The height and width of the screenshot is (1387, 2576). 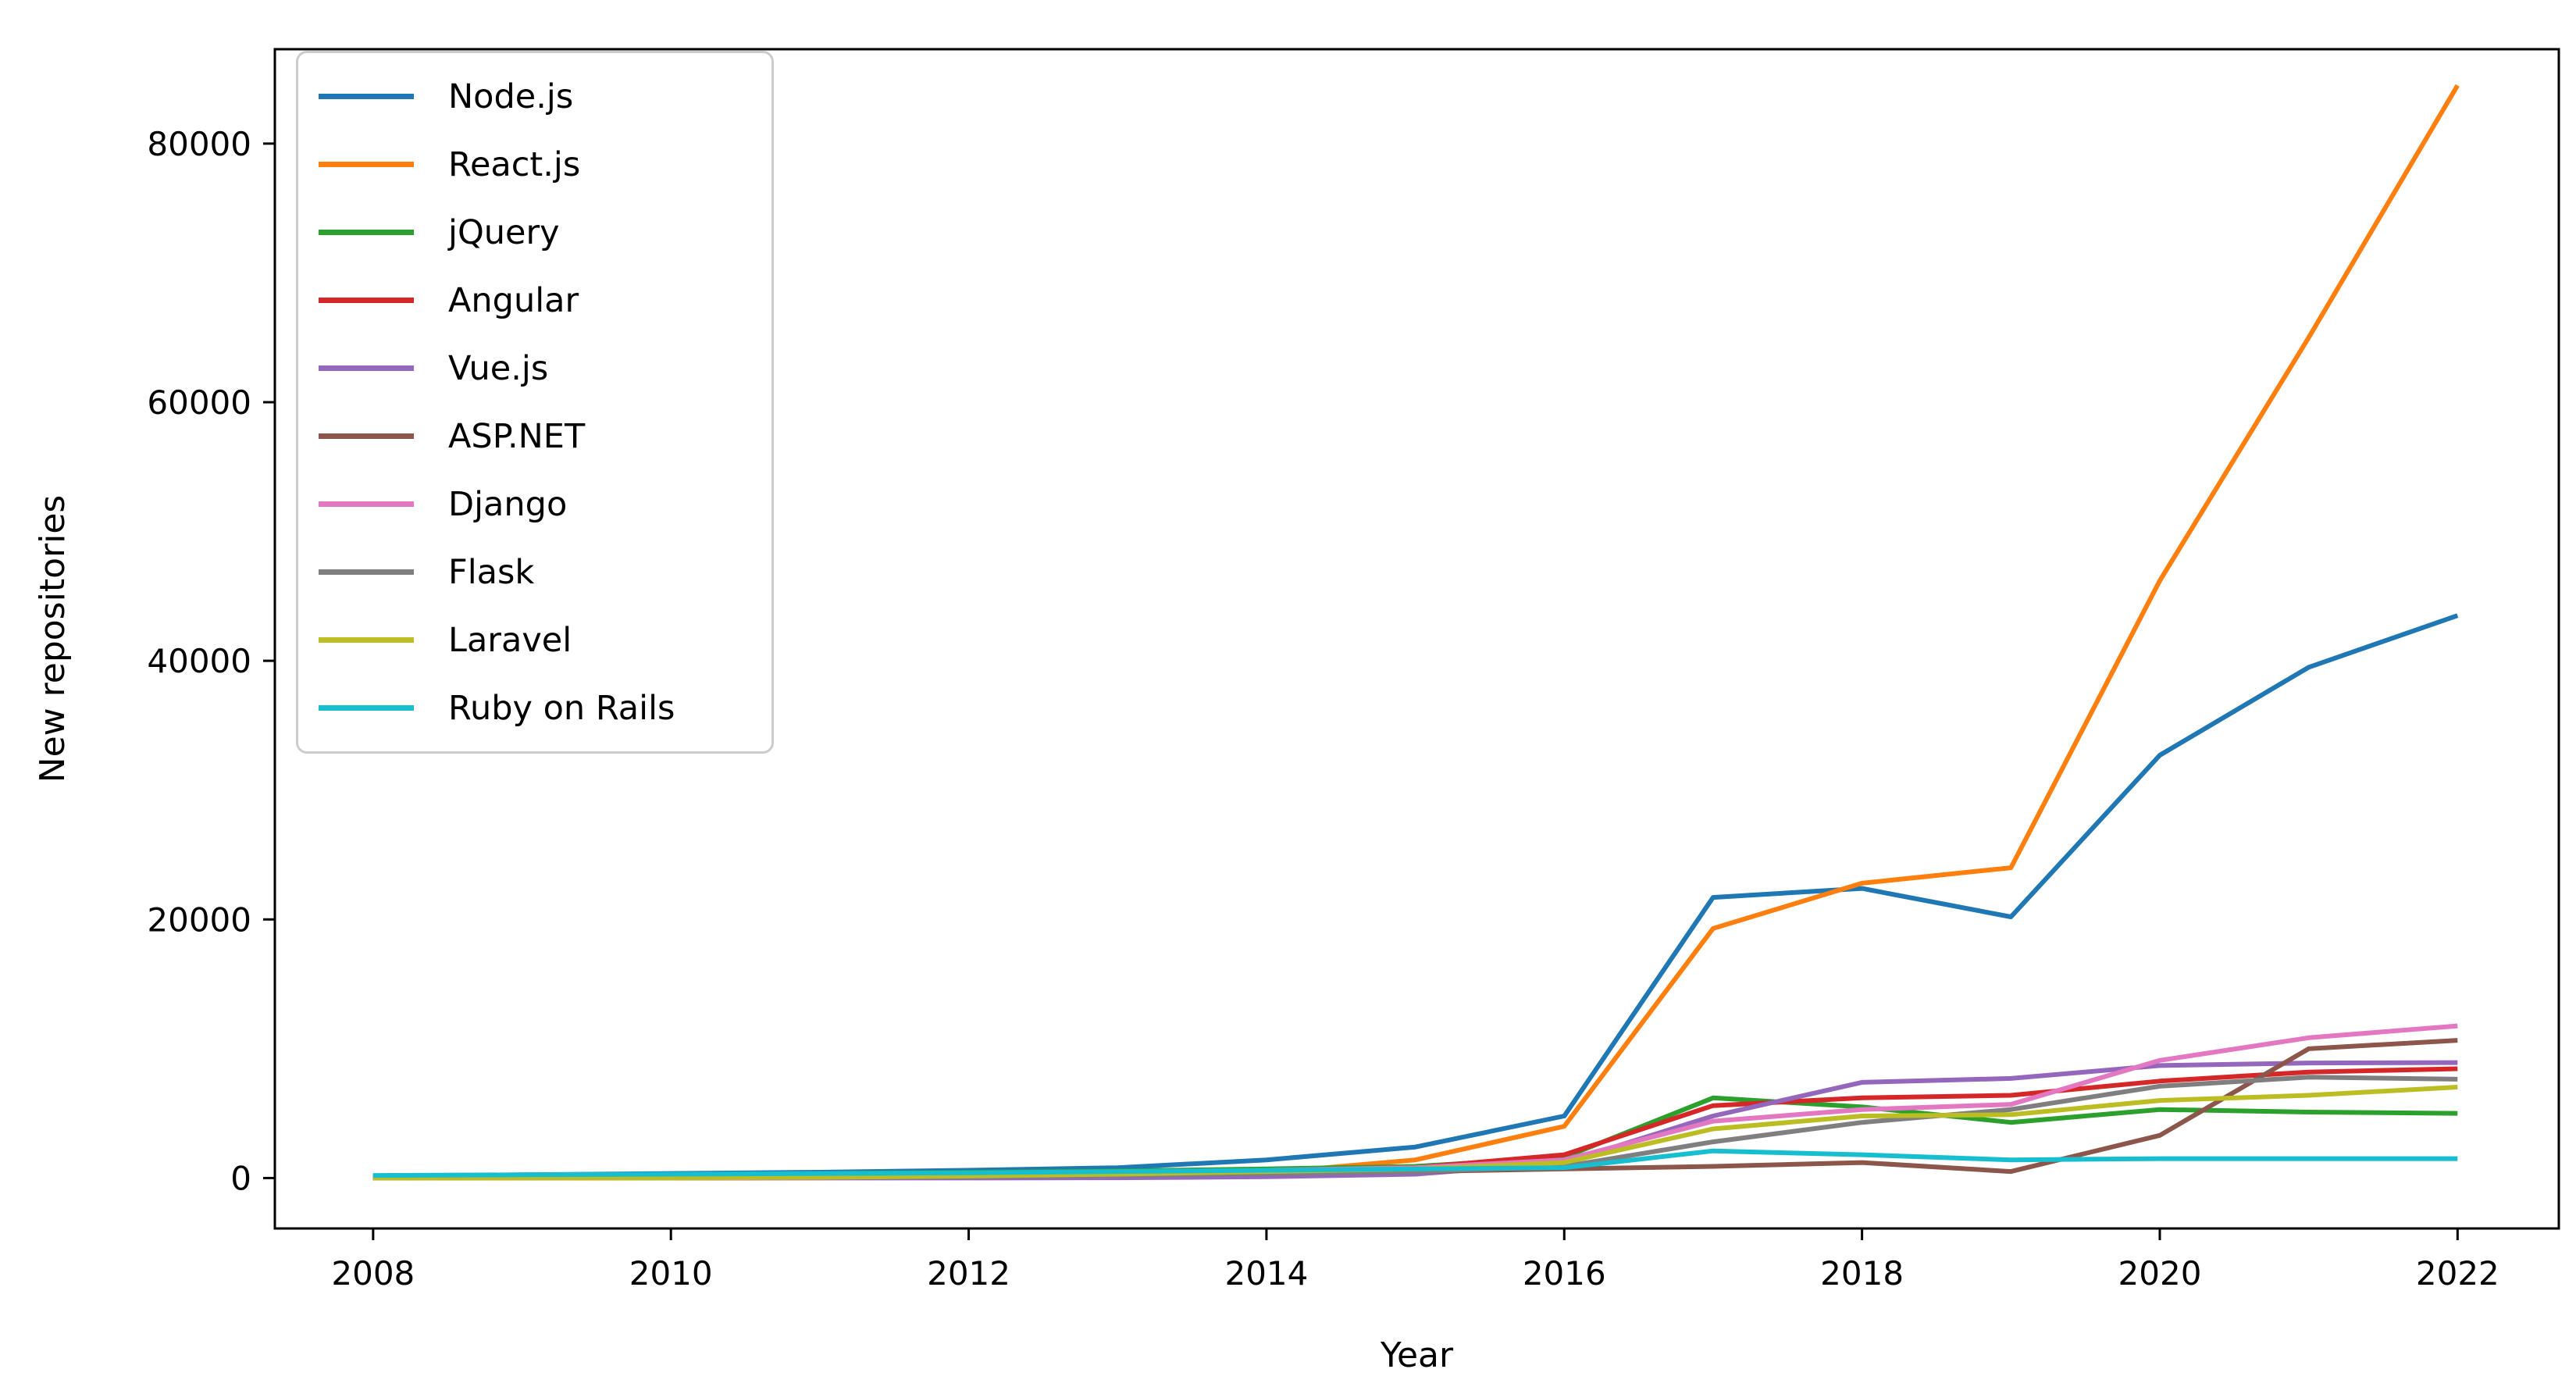 What do you see at coordinates (562, 708) in the screenshot?
I see `legend-label: Ruby on Rails` at bounding box center [562, 708].